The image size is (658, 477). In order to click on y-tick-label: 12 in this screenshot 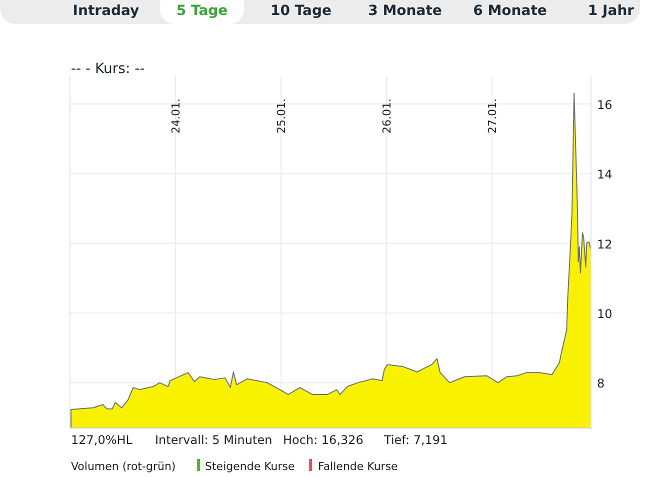, I will do `click(604, 244)`.